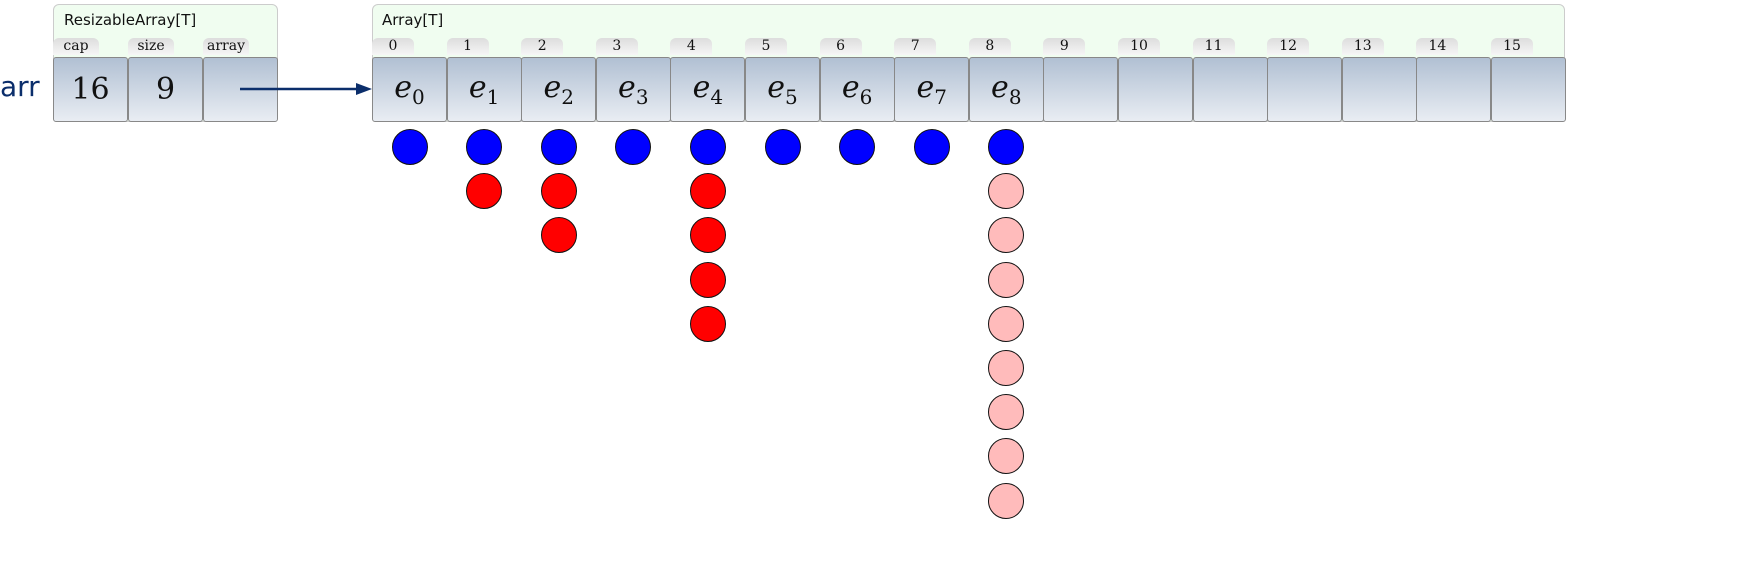 The height and width of the screenshot is (580, 1742). What do you see at coordinates (616, 46) in the screenshot?
I see `index-label: 3` at bounding box center [616, 46].